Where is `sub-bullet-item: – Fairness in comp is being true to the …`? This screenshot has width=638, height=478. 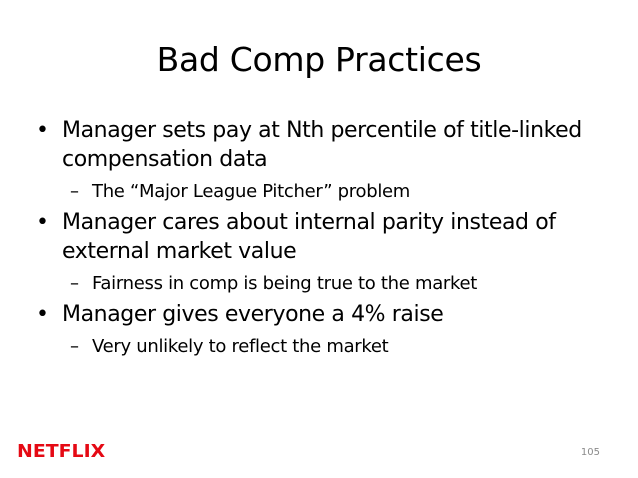
sub-bullet-item: – Fairness in comp is being true to the … is located at coordinates (326, 284).